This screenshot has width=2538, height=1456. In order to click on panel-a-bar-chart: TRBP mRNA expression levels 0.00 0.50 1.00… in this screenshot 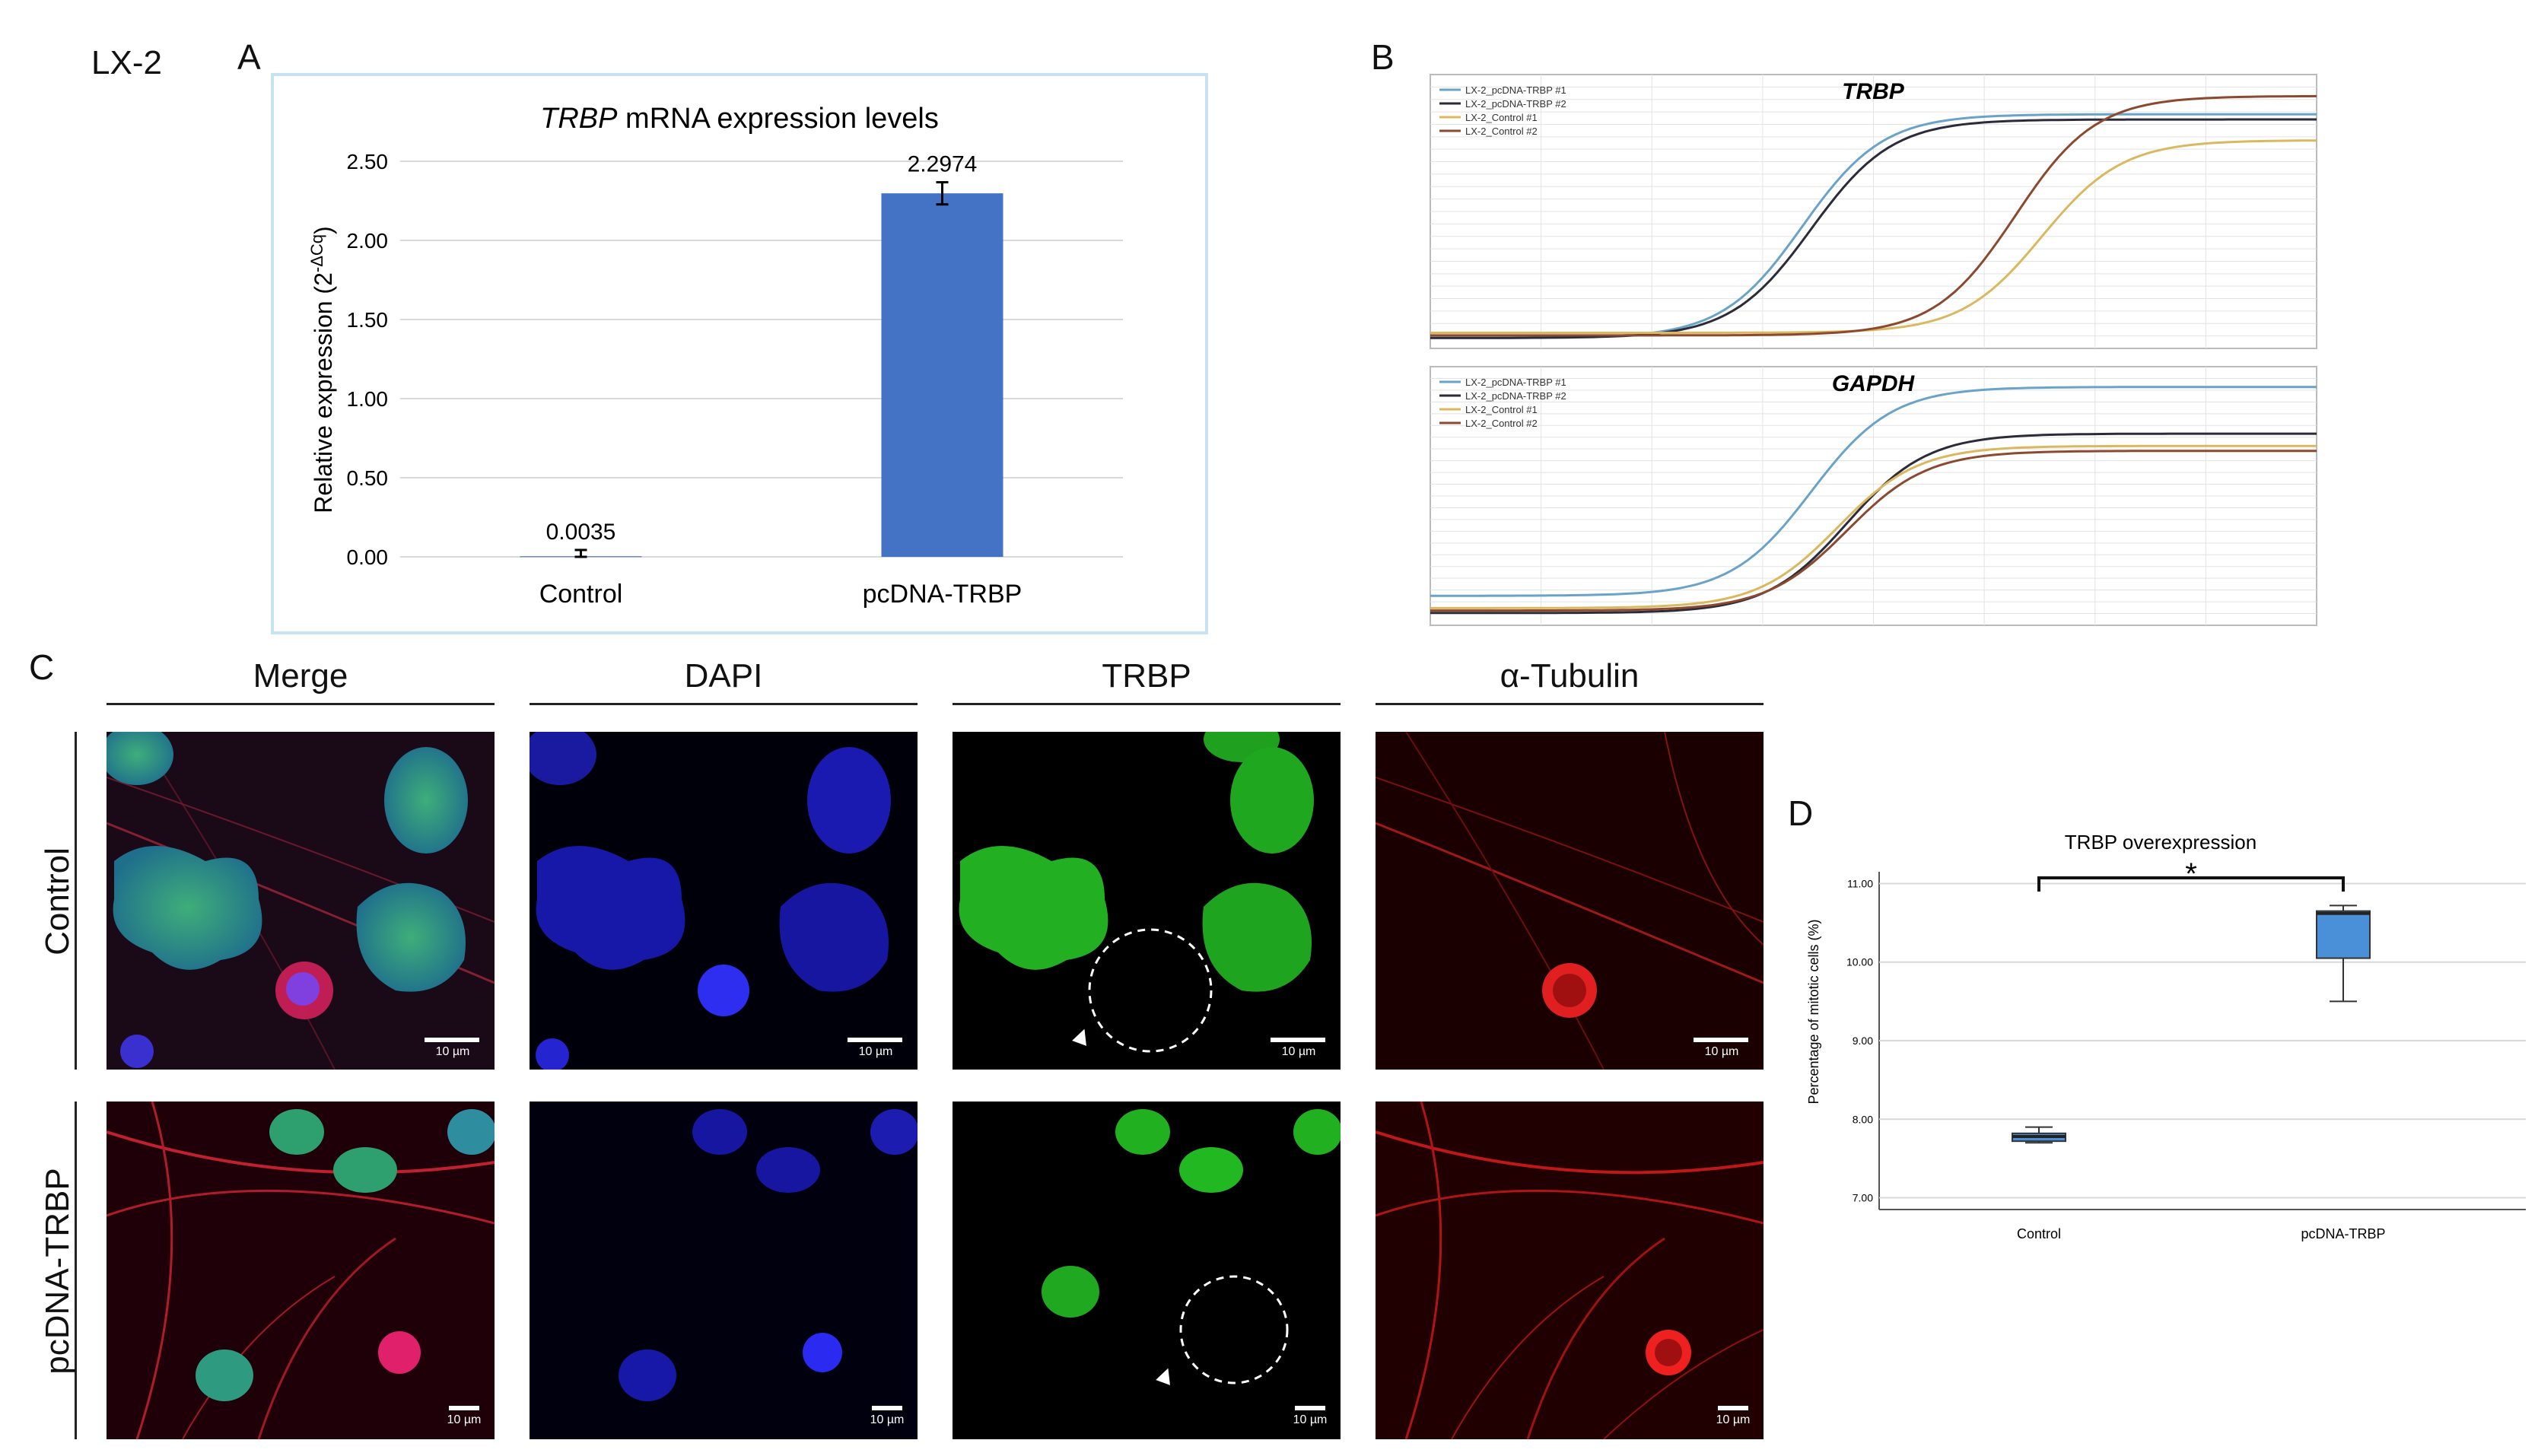, I will do `click(715, 356)`.